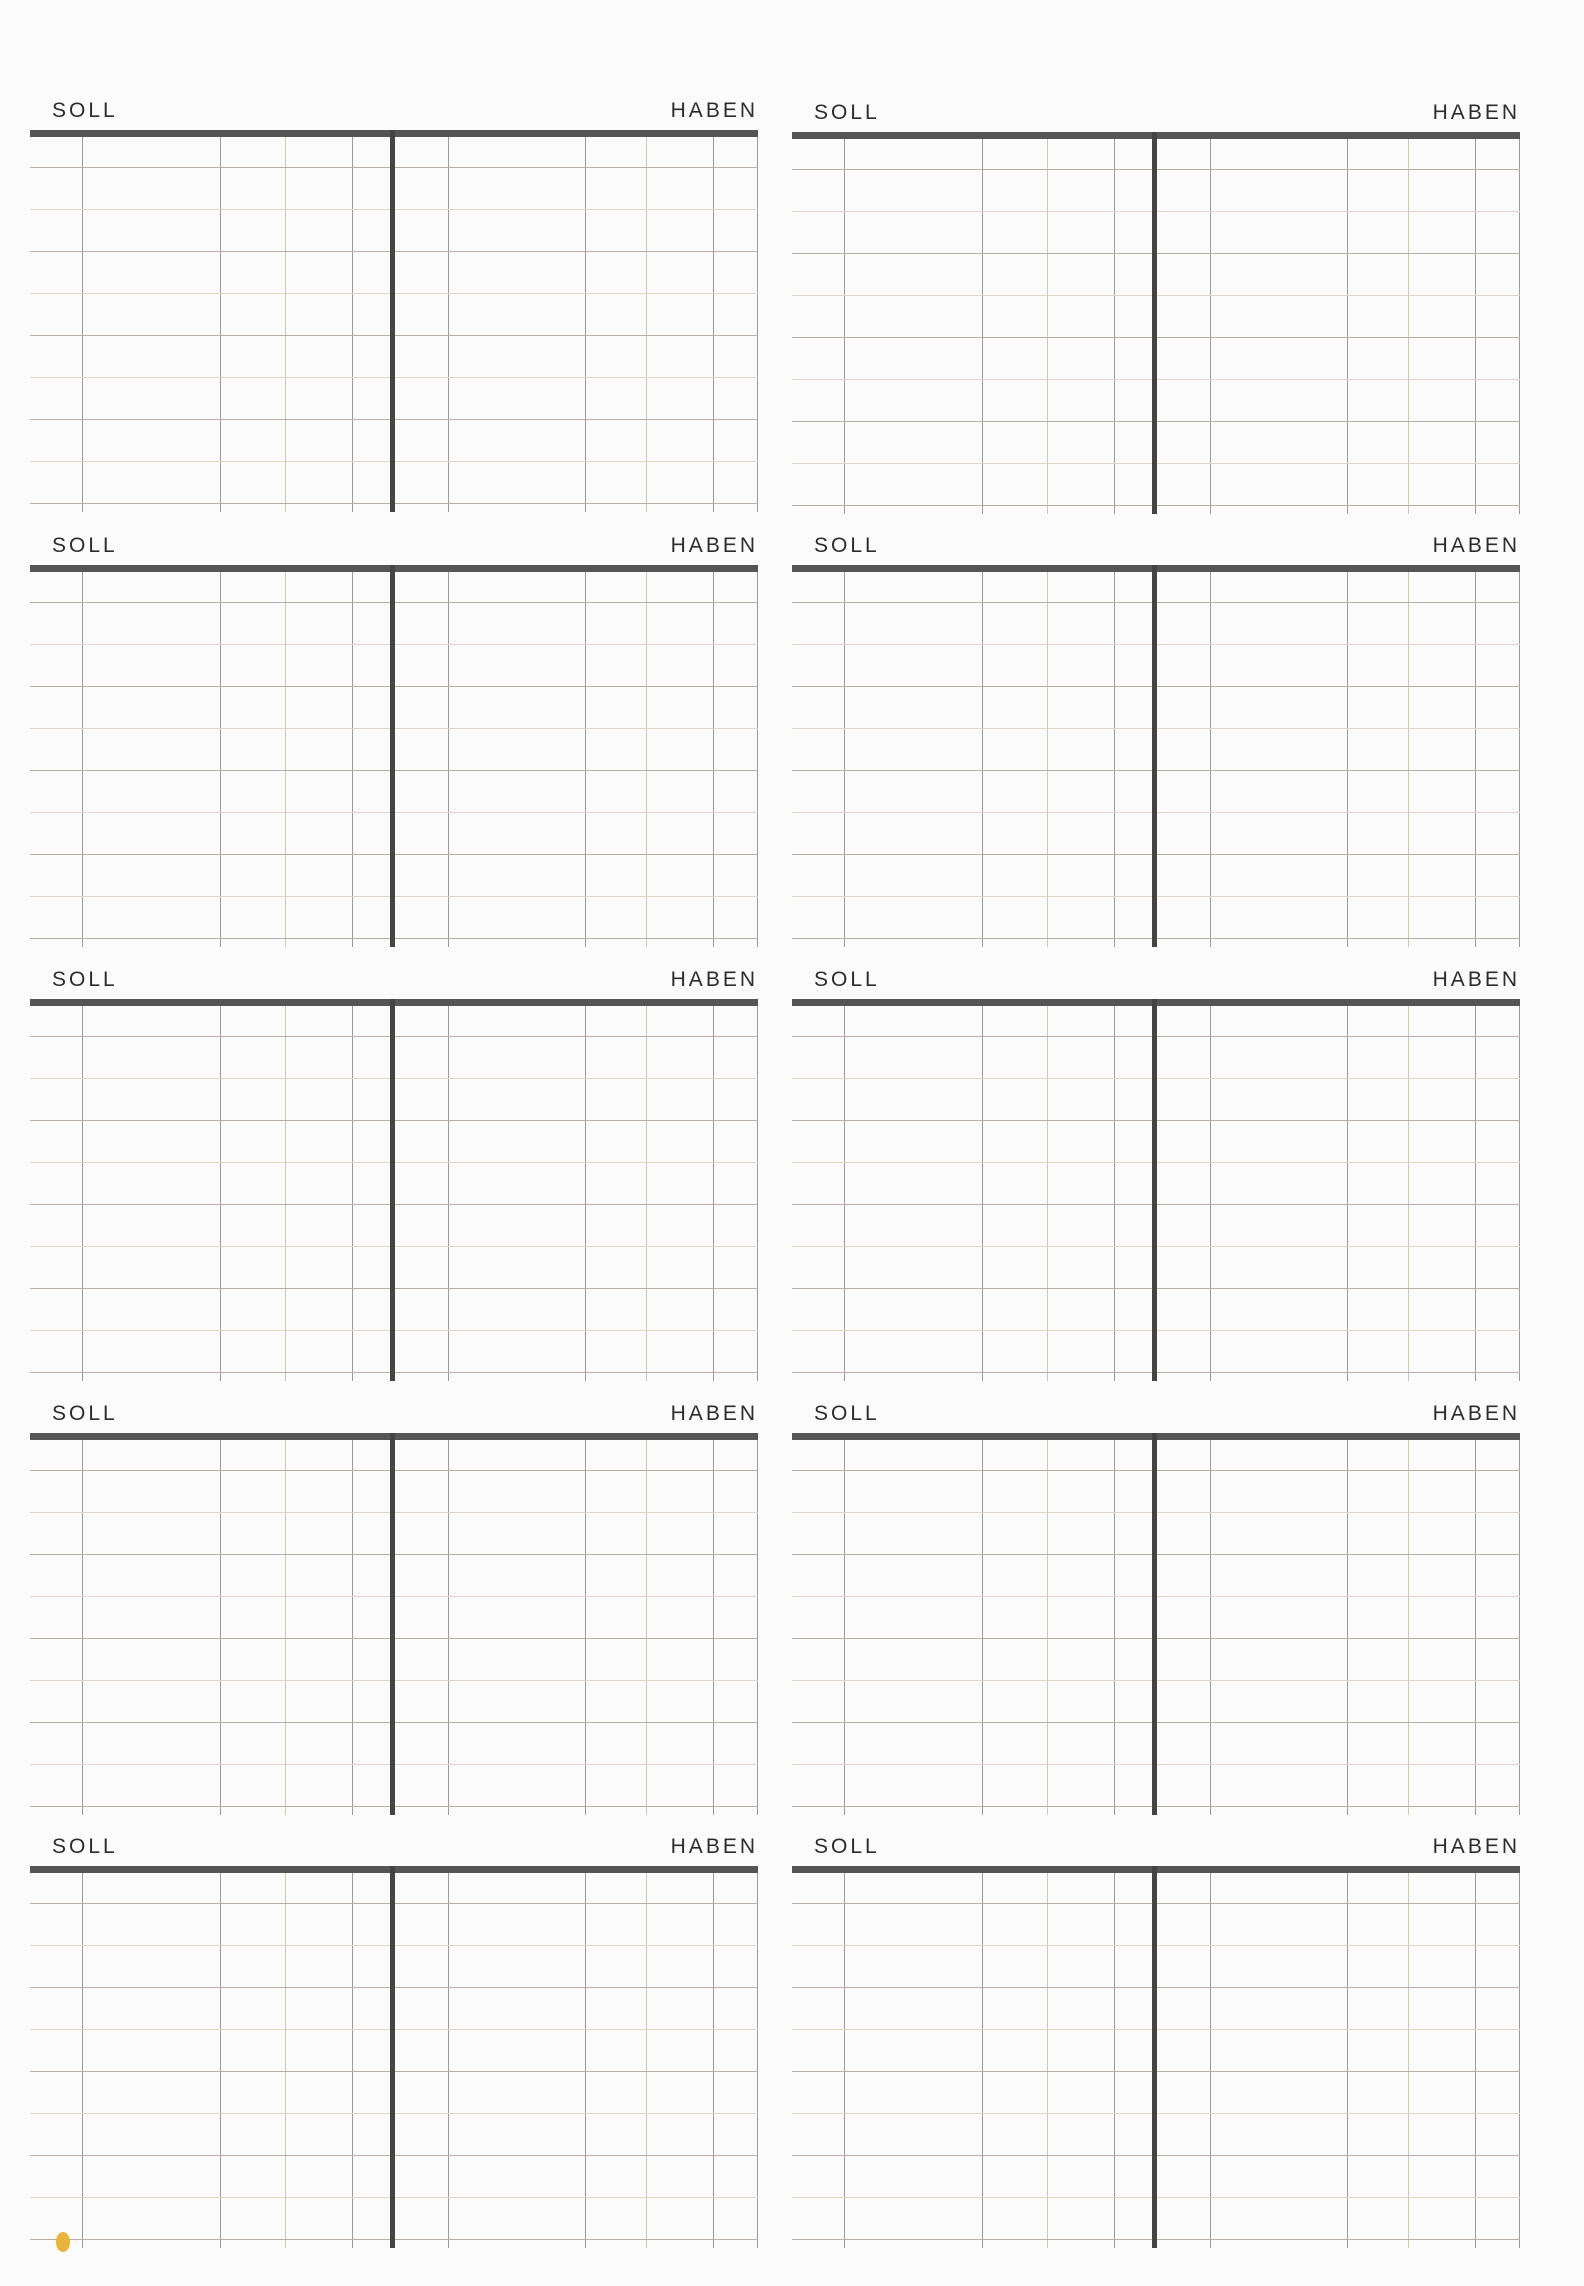  What do you see at coordinates (63, 2242) in the screenshot?
I see `yellow-stain-mark` at bounding box center [63, 2242].